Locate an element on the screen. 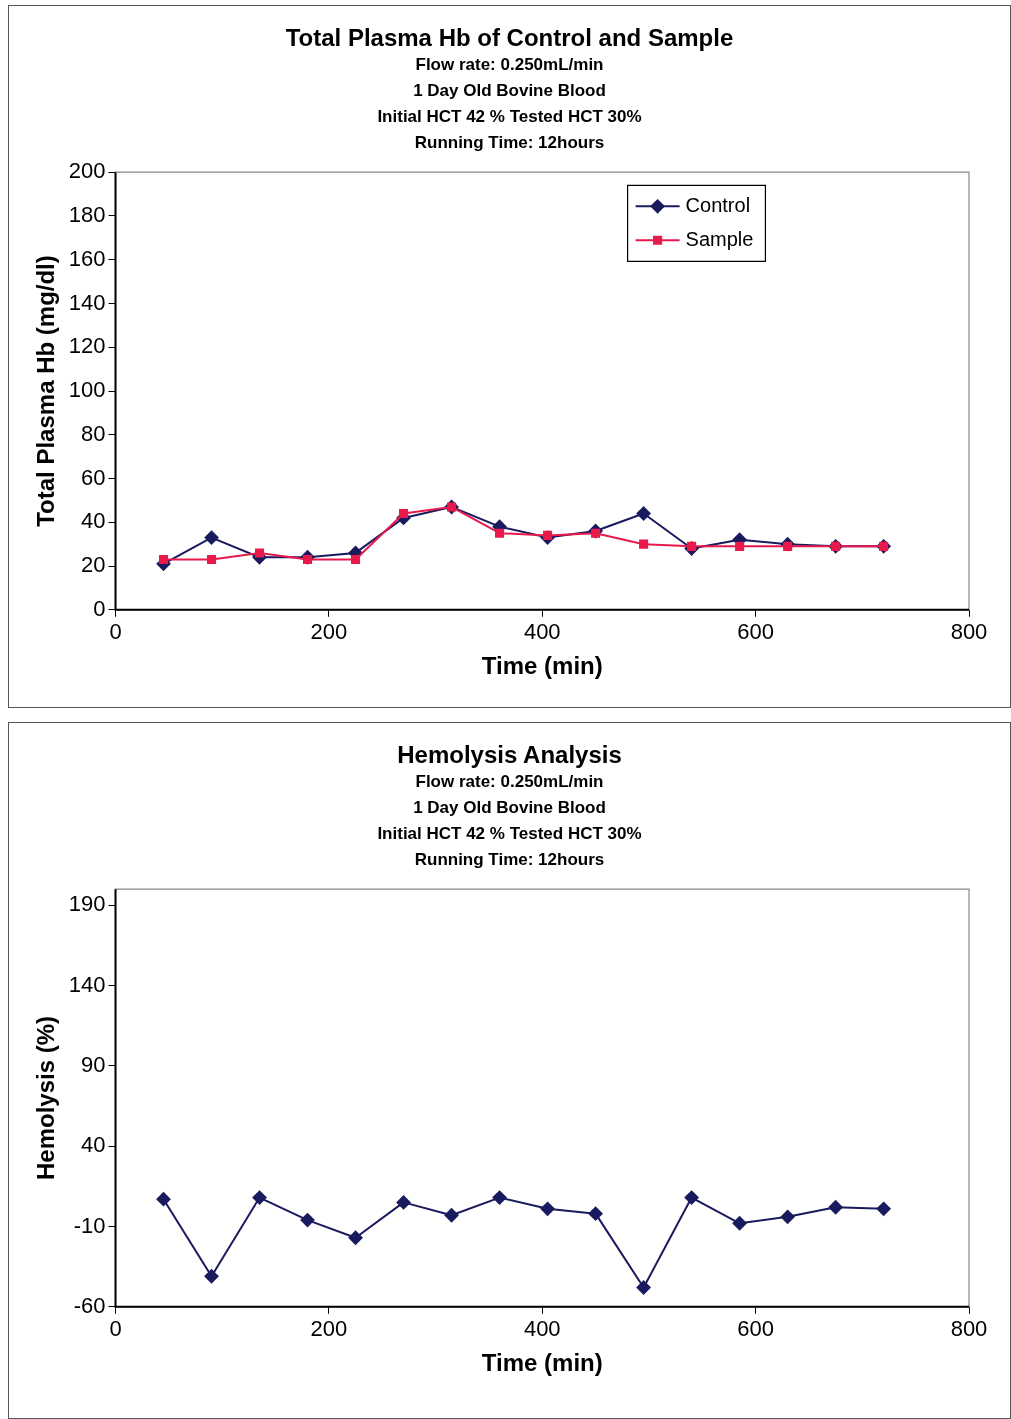 This screenshot has height=1419, width=1011. y-tick-label: 160 is located at coordinates (87, 258).